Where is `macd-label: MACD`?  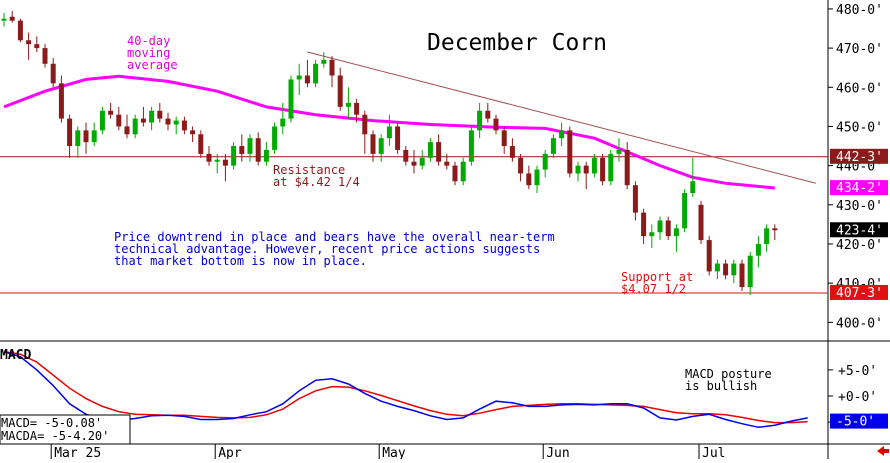 macd-label: MACD is located at coordinates (15, 355).